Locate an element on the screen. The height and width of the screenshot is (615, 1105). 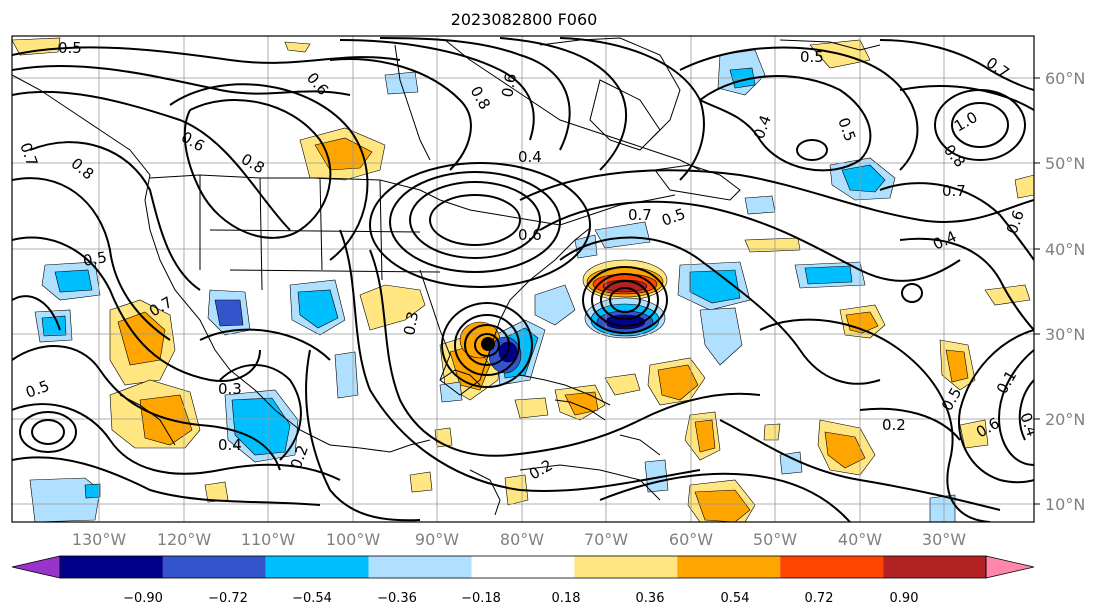
lat-label: 10°N is located at coordinates (1065, 504).